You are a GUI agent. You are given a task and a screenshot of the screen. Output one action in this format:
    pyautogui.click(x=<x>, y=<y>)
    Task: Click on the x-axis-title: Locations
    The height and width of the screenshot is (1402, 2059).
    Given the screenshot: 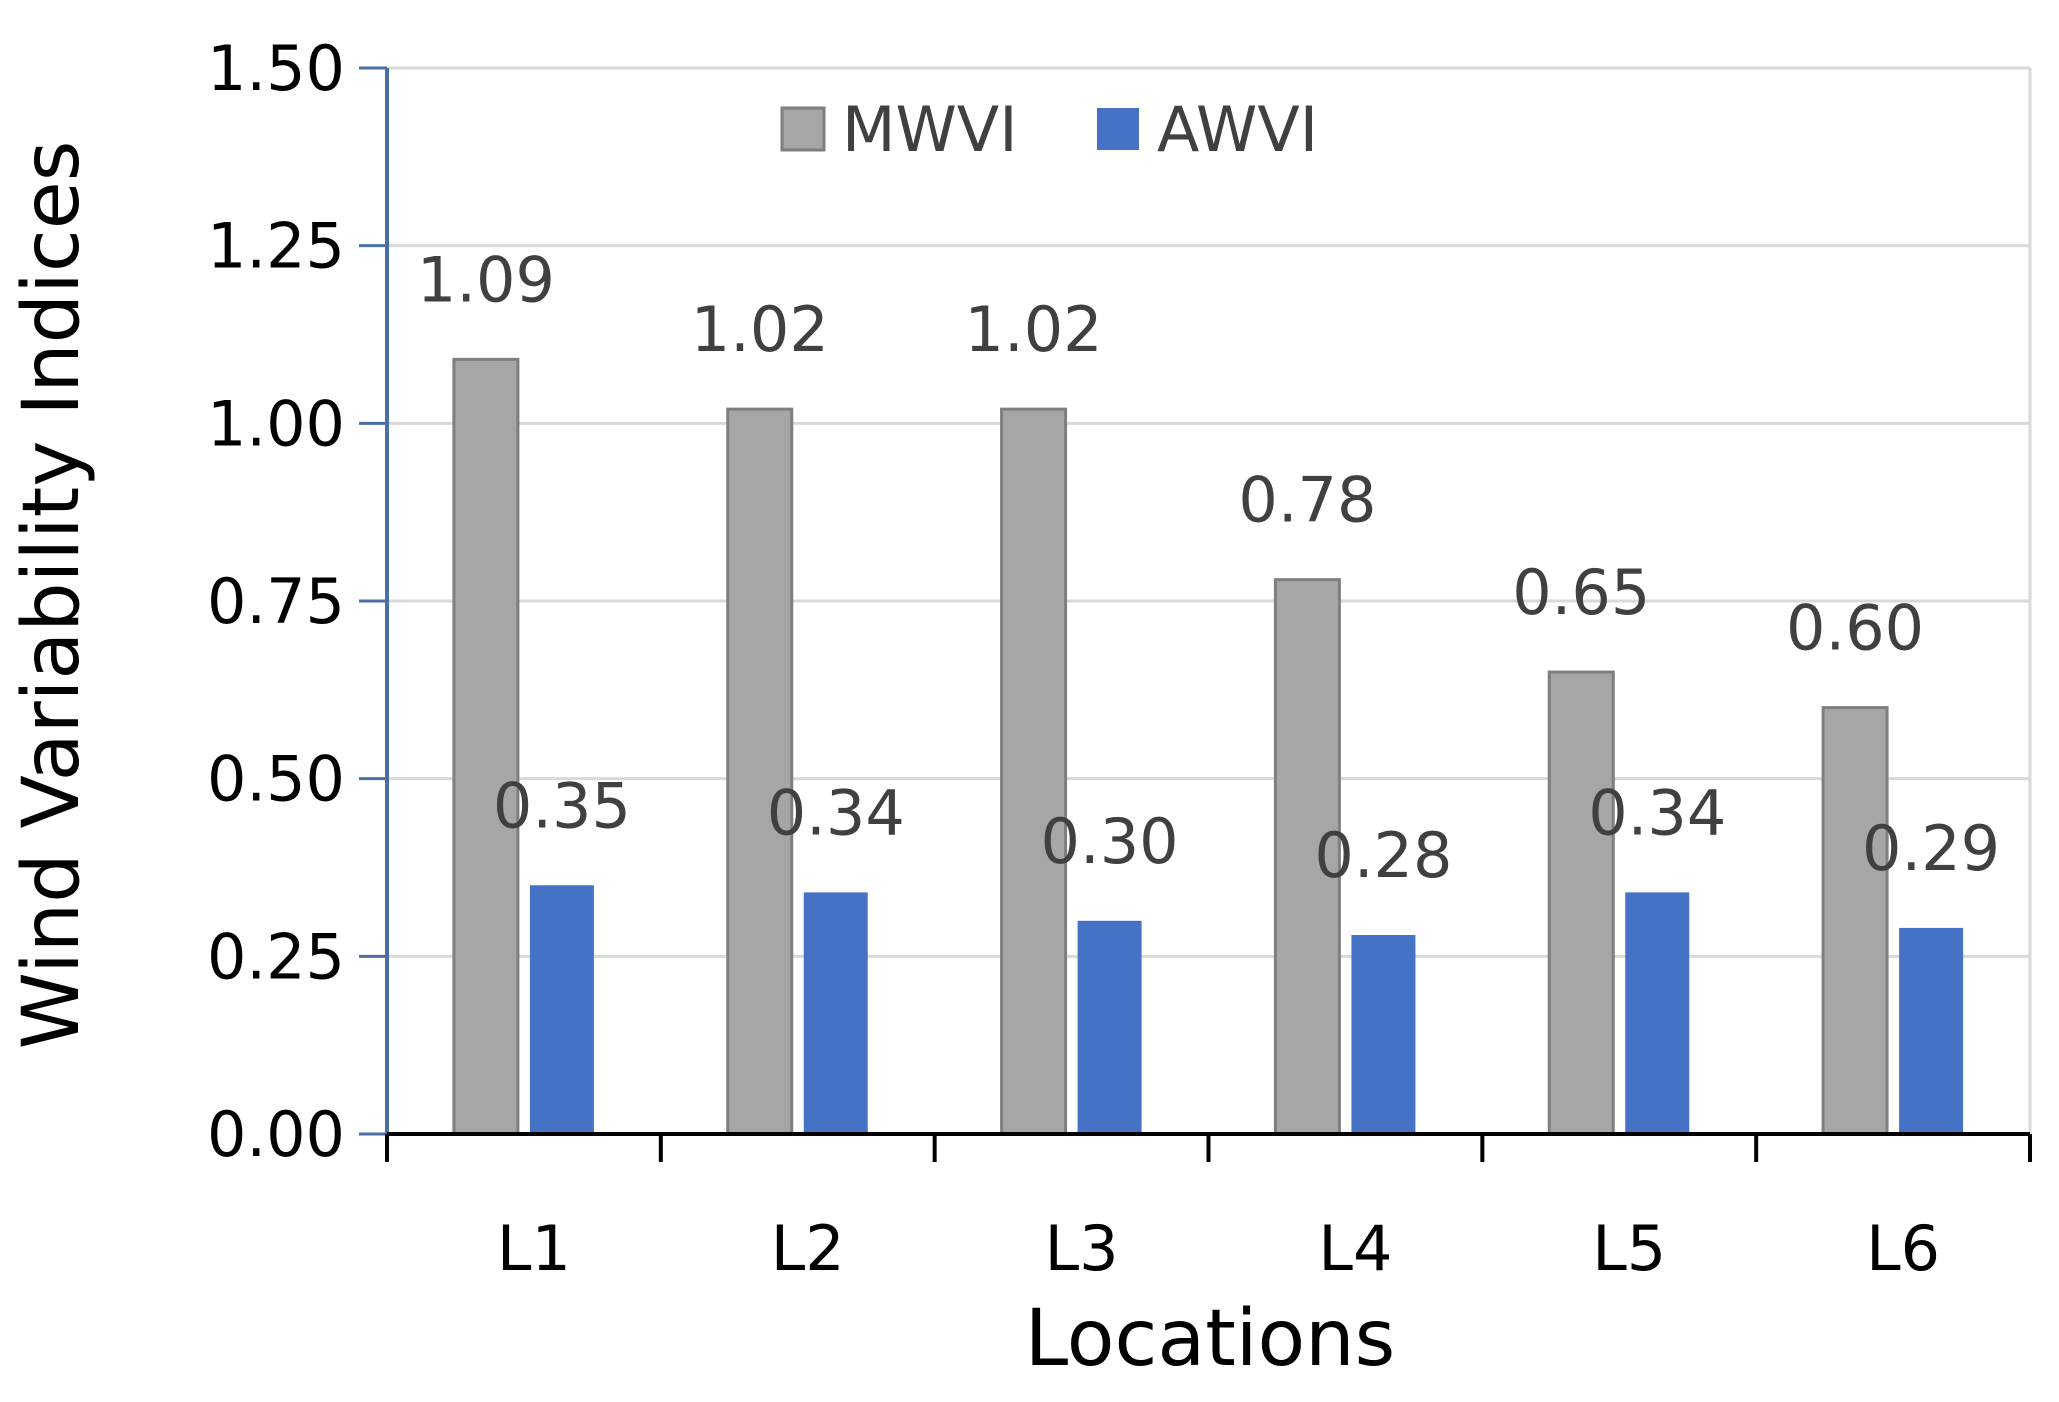 What is the action you would take?
    pyautogui.click(x=1210, y=1339)
    